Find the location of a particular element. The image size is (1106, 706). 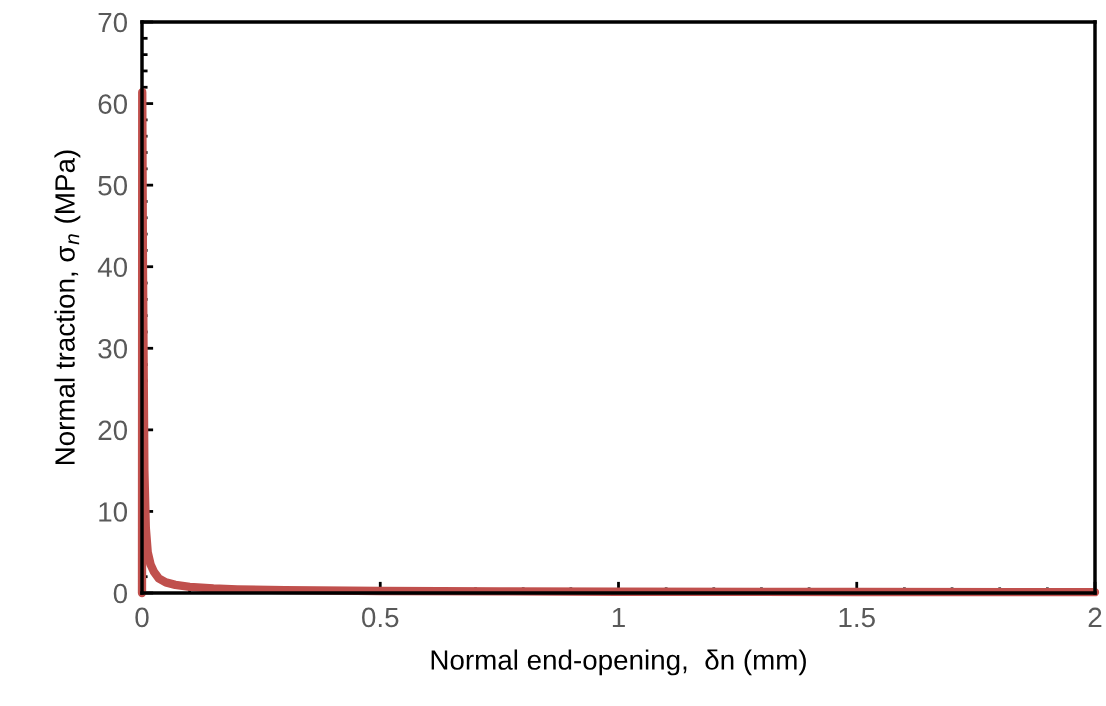

y-tick-label: 20 is located at coordinates (113, 430).